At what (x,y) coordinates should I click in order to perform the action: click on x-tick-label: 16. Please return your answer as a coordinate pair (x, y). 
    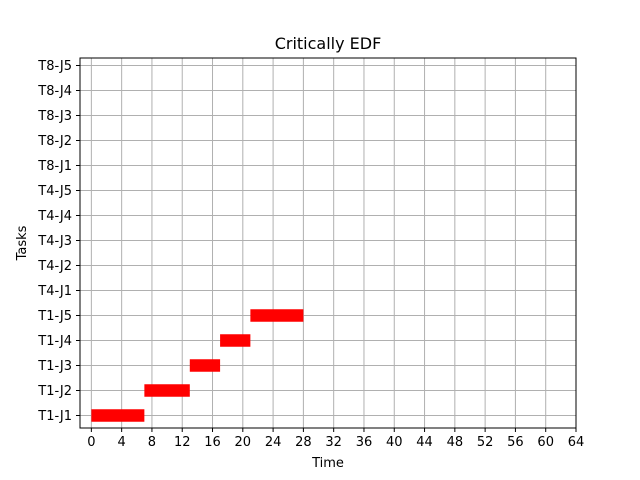
    Looking at the image, I should click on (212, 442).